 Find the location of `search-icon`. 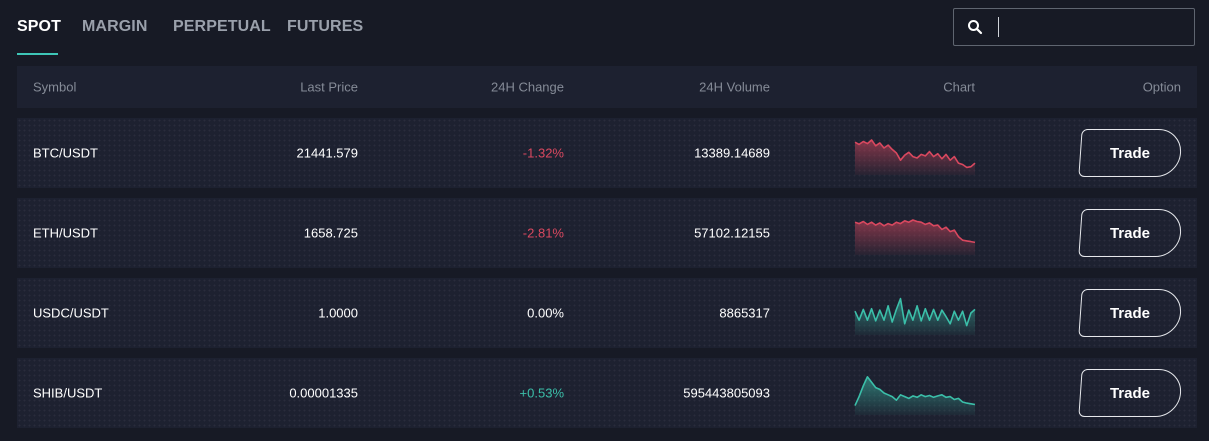

search-icon is located at coordinates (975, 27).